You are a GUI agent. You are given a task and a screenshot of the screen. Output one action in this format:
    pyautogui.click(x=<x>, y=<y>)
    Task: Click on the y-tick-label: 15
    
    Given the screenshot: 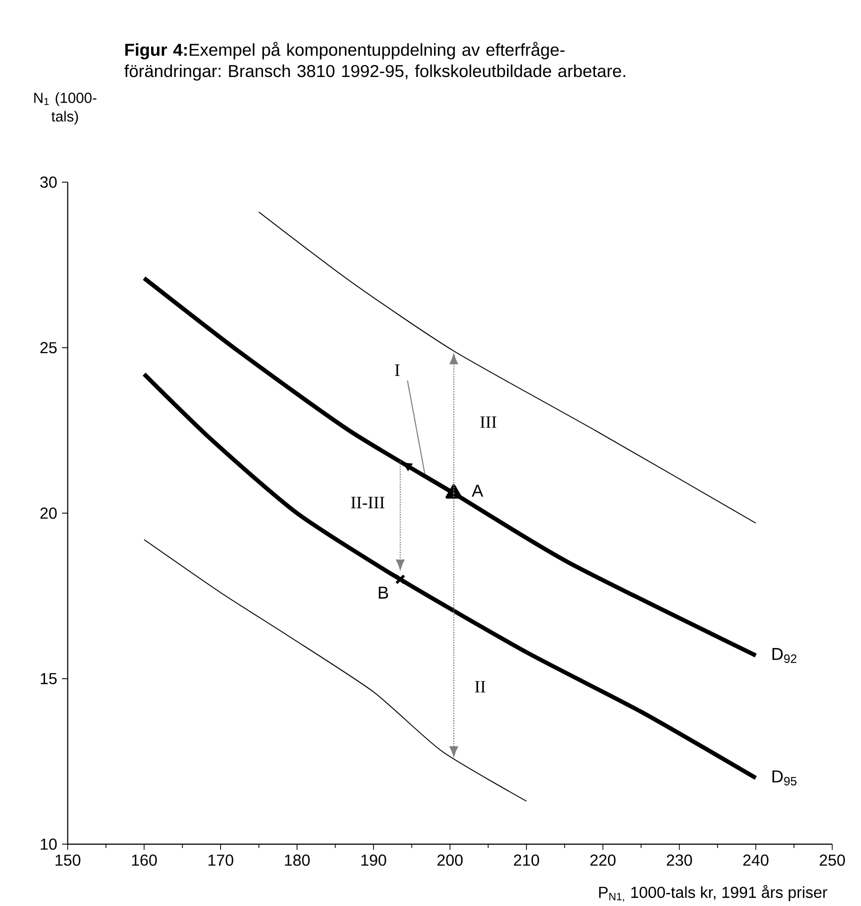 What is the action you would take?
    pyautogui.click(x=48, y=678)
    